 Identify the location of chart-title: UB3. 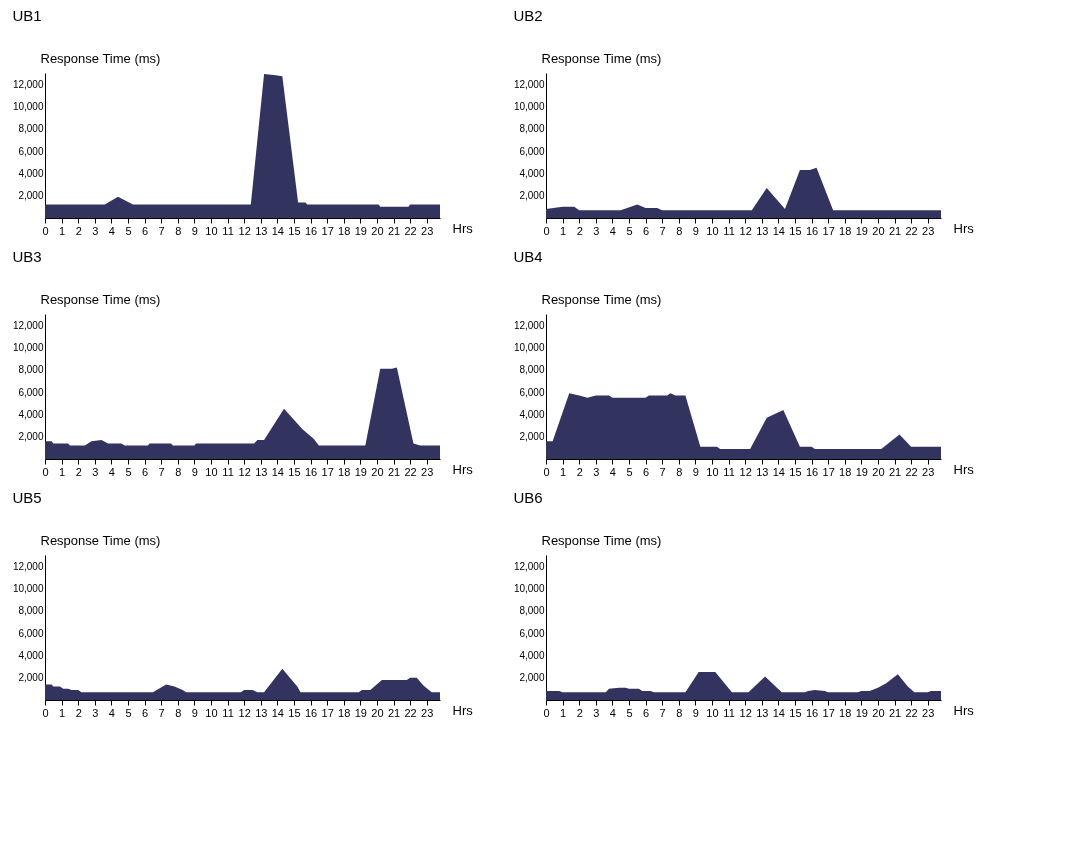
(27, 256).